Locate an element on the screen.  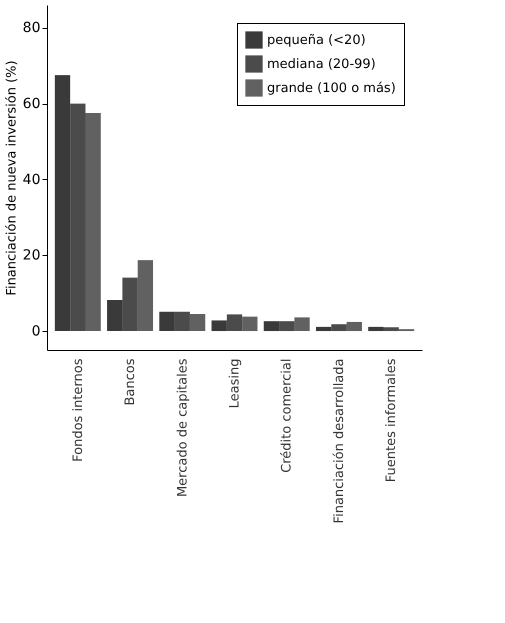
x-tick-label: Leasing is located at coordinates (235, 383).